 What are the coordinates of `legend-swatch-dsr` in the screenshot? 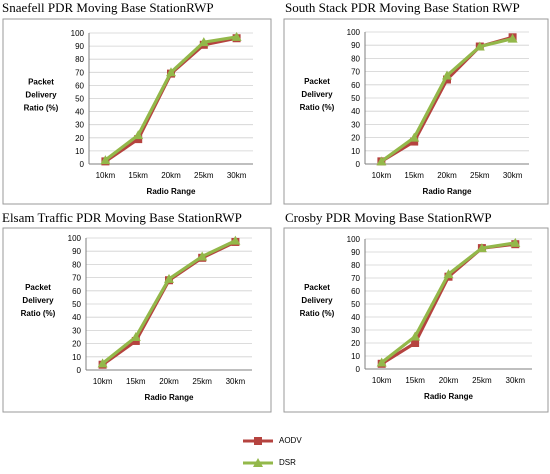 It's located at (258, 462).